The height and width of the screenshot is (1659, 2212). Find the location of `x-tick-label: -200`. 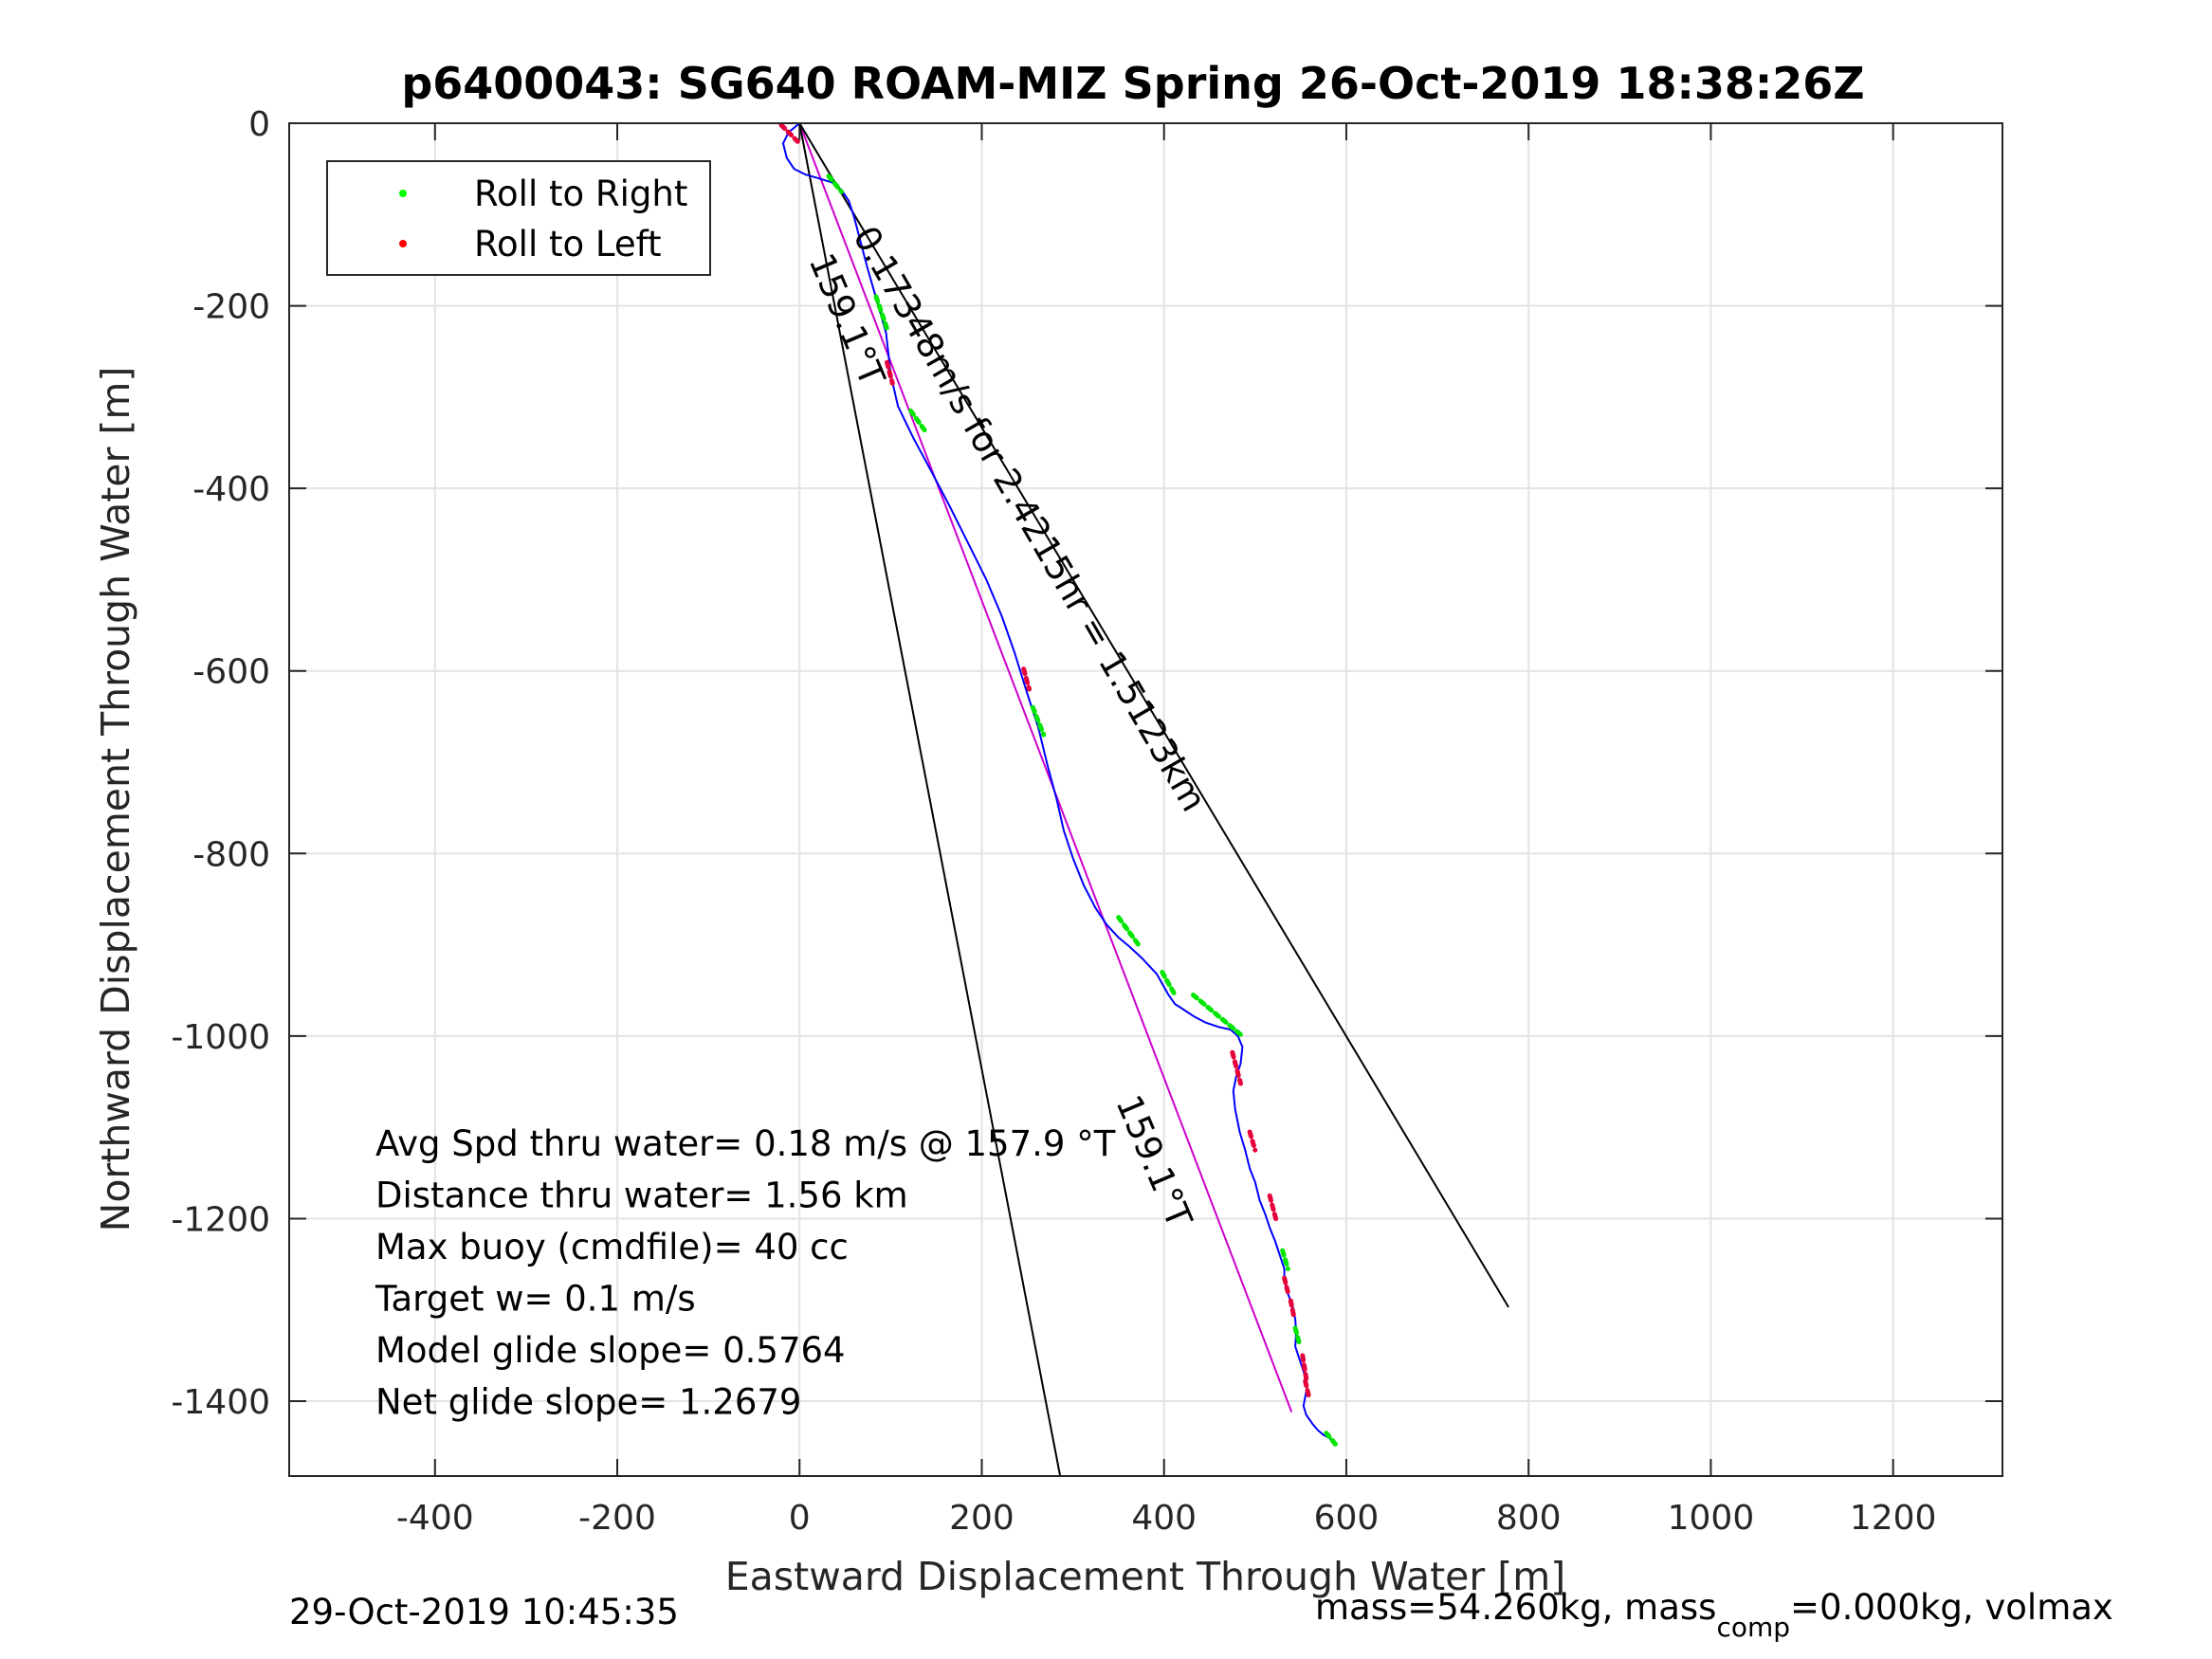

x-tick-label: -200 is located at coordinates (617, 1518).